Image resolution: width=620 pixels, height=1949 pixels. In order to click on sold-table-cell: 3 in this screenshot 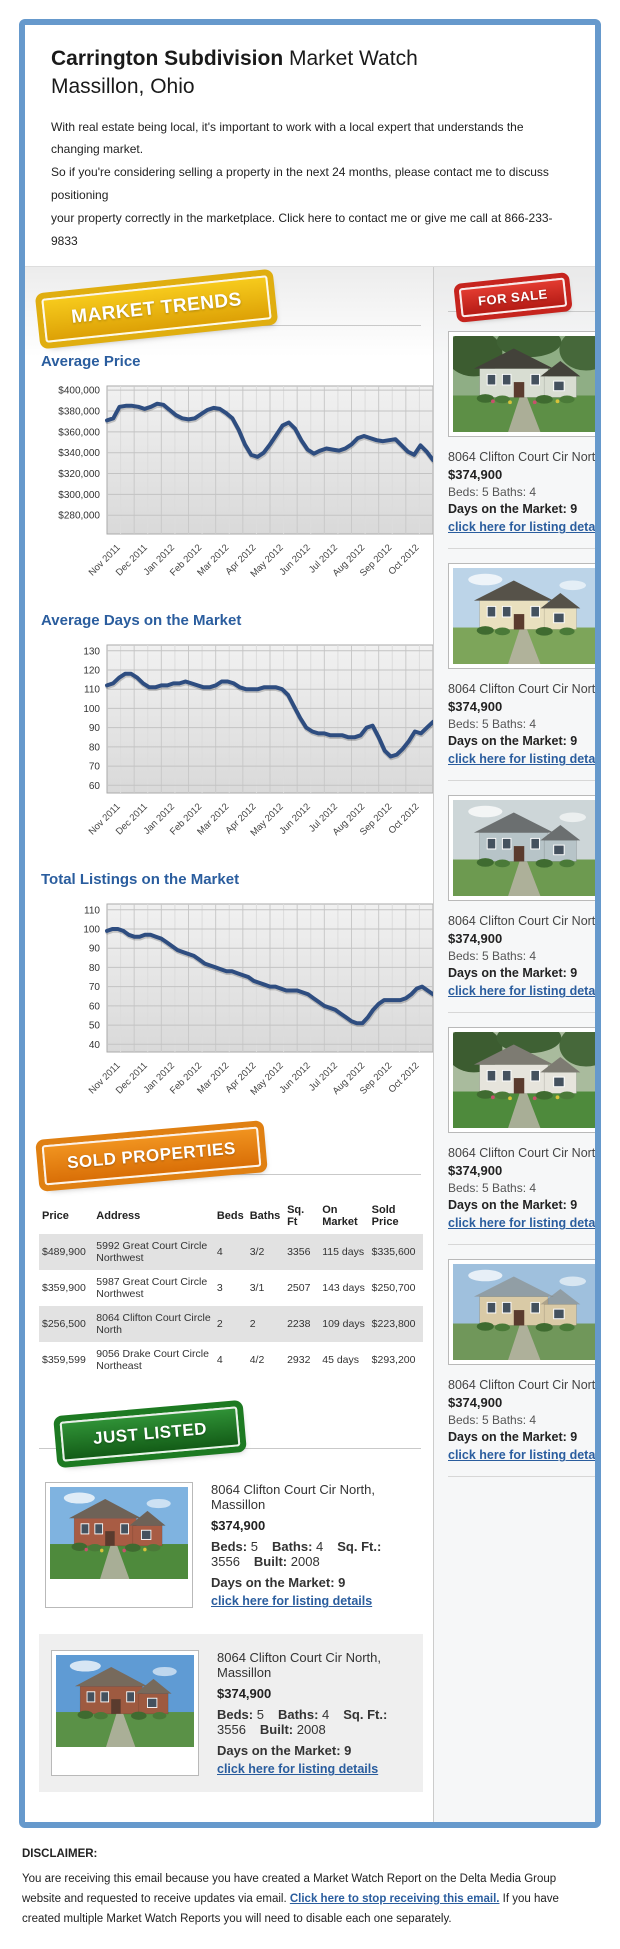, I will do `click(219, 1288)`.